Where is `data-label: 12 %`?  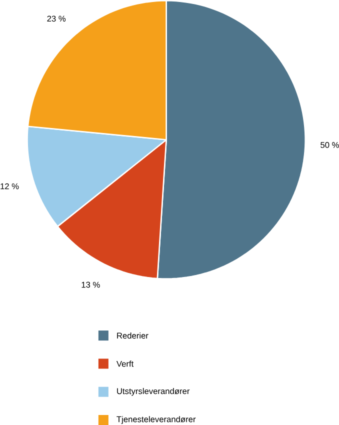
data-label: 12 % is located at coordinates (9, 186).